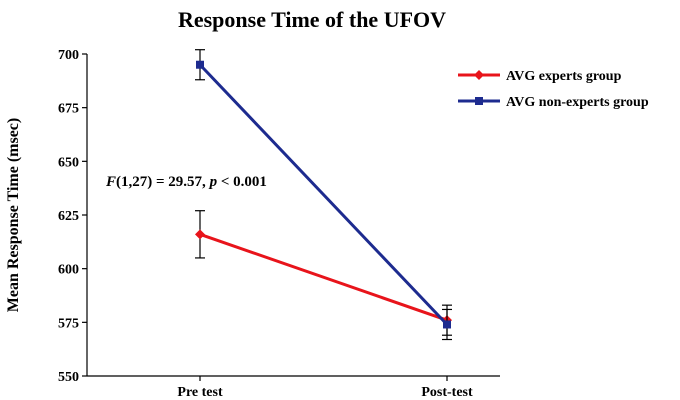 Image resolution: width=680 pixels, height=400 pixels. I want to click on y-tick-label: 675, so click(68, 109).